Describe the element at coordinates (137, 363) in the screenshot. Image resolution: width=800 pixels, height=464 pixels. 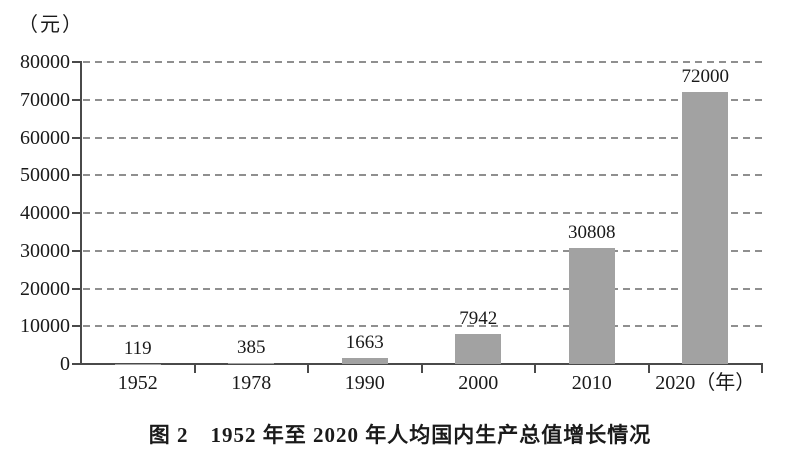
I see `bar-1952` at that location.